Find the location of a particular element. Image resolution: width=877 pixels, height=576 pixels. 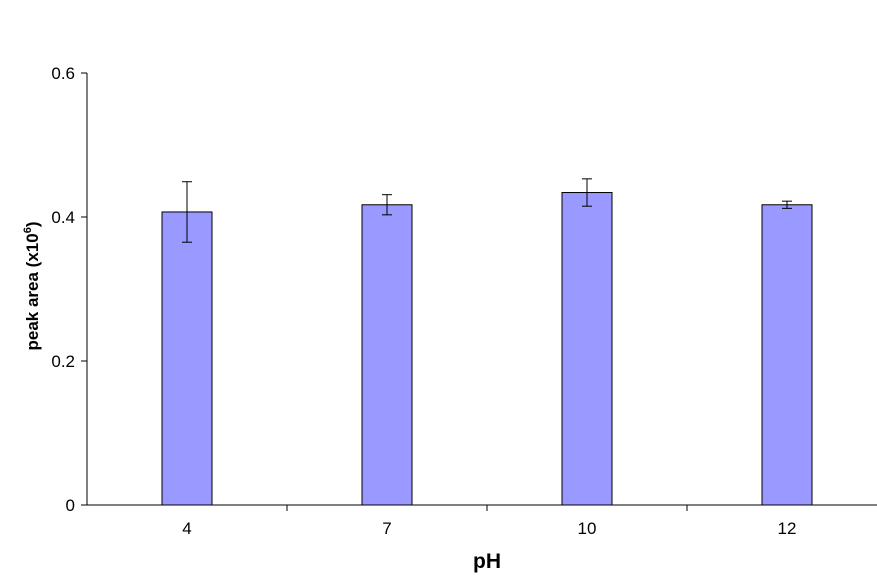

x-tick-label: 7 is located at coordinates (386, 528).